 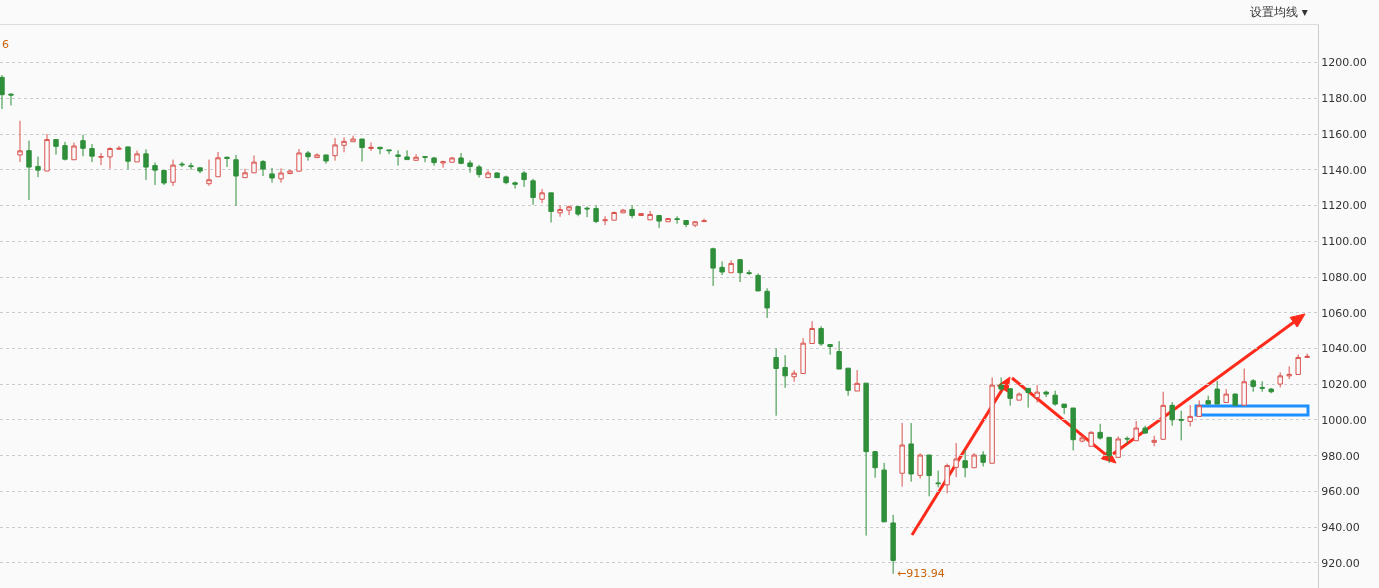 What do you see at coordinates (5, 44) in the screenshot?
I see `annotation: 6` at bounding box center [5, 44].